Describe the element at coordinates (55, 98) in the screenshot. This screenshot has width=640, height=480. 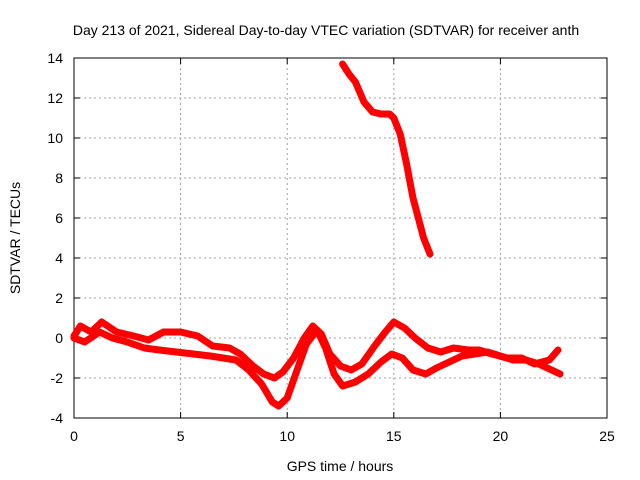
I see `y-tick-label: 12` at that location.